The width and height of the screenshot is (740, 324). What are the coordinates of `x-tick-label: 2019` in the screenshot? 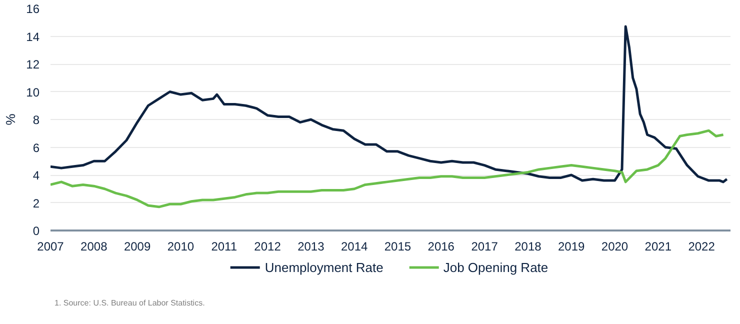 It's located at (572, 247).